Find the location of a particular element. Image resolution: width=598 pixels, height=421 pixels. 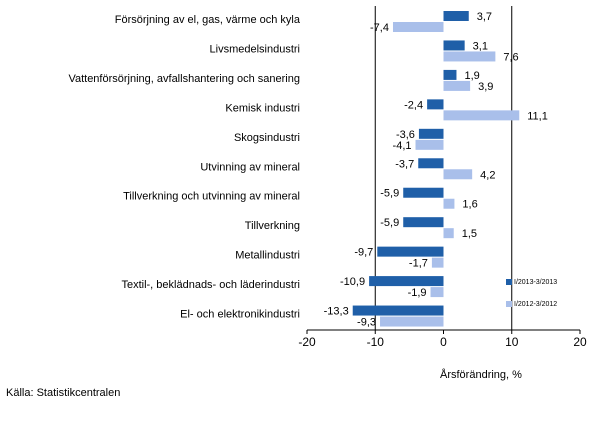

data-label: -4,1 is located at coordinates (402, 146).